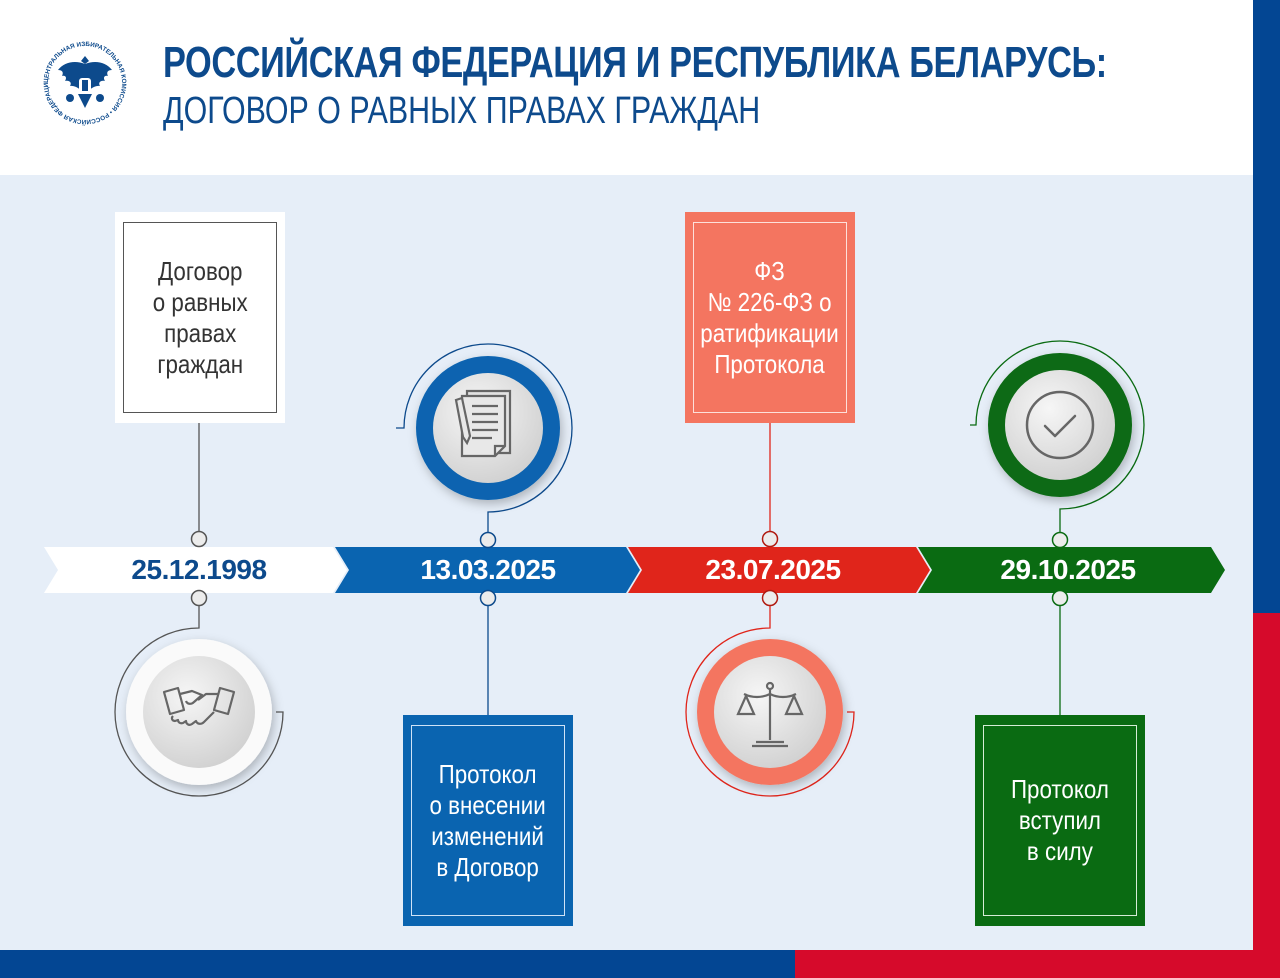 The height and width of the screenshot is (978, 1280). I want to click on event-card-4: Протокол вступил в силу, so click(1060, 820).